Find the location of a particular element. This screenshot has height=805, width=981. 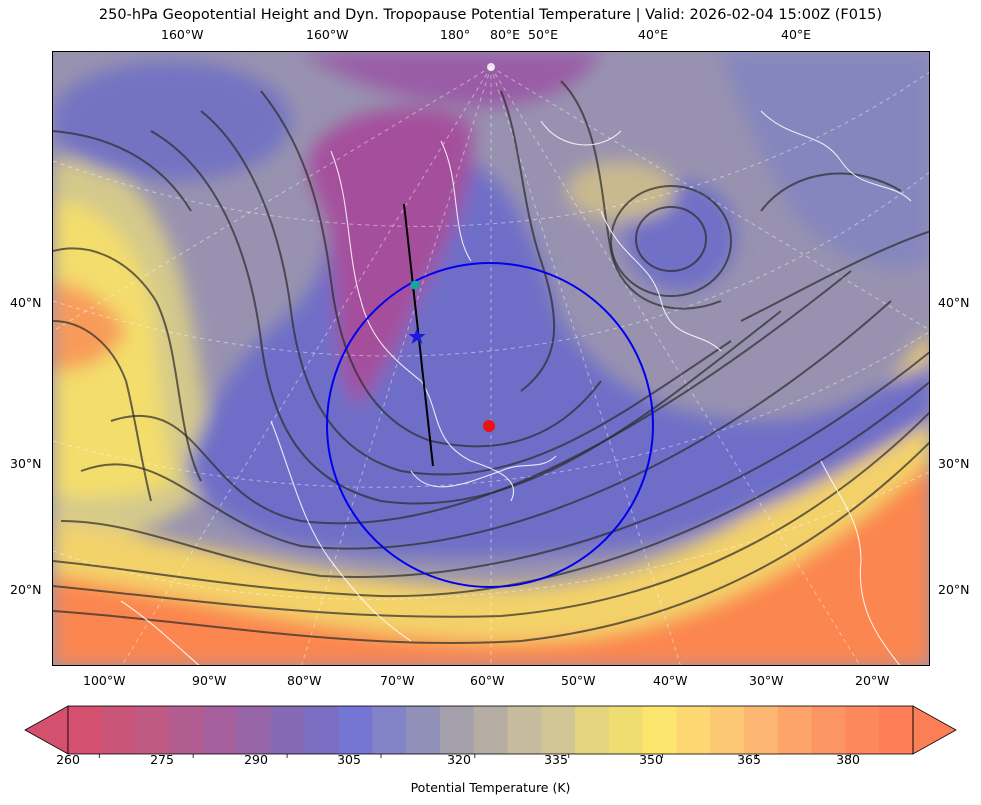

bottom-lon-label: 20°W is located at coordinates (872, 680).